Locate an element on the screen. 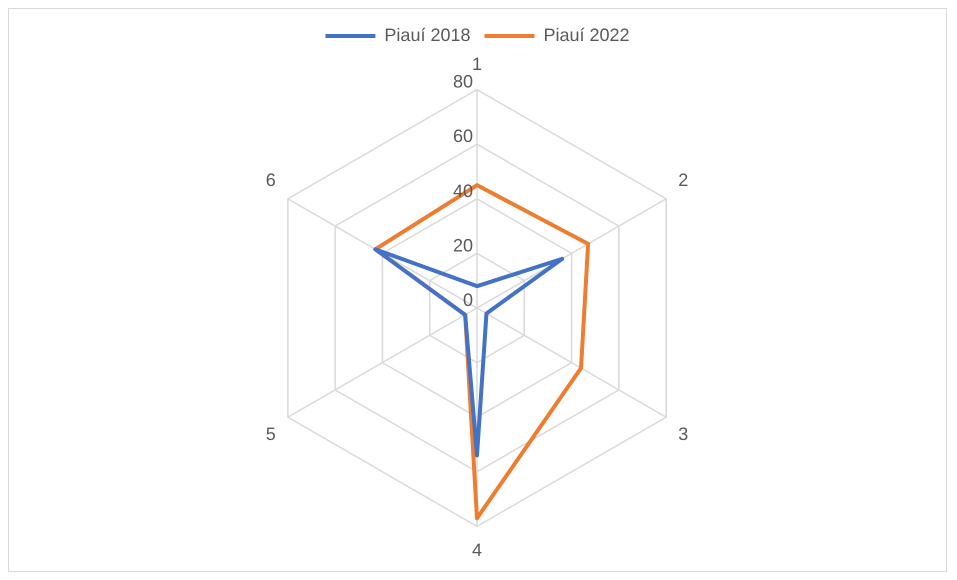 This screenshot has width=957, height=580. spoke-label: 4 is located at coordinates (477, 550).